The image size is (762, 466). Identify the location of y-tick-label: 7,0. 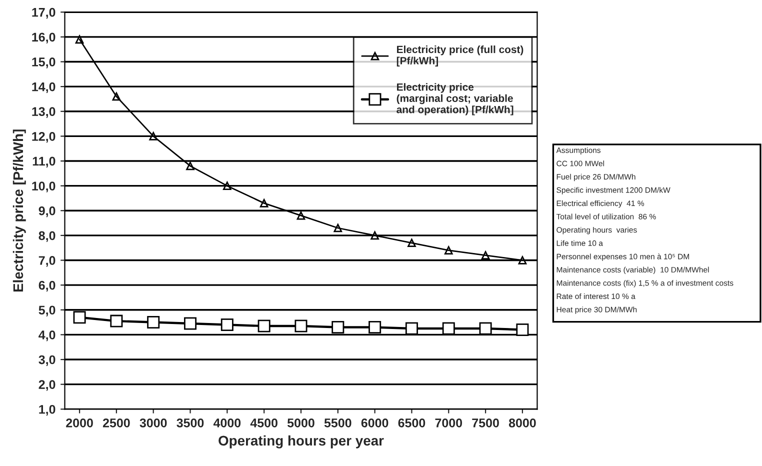
(47, 261).